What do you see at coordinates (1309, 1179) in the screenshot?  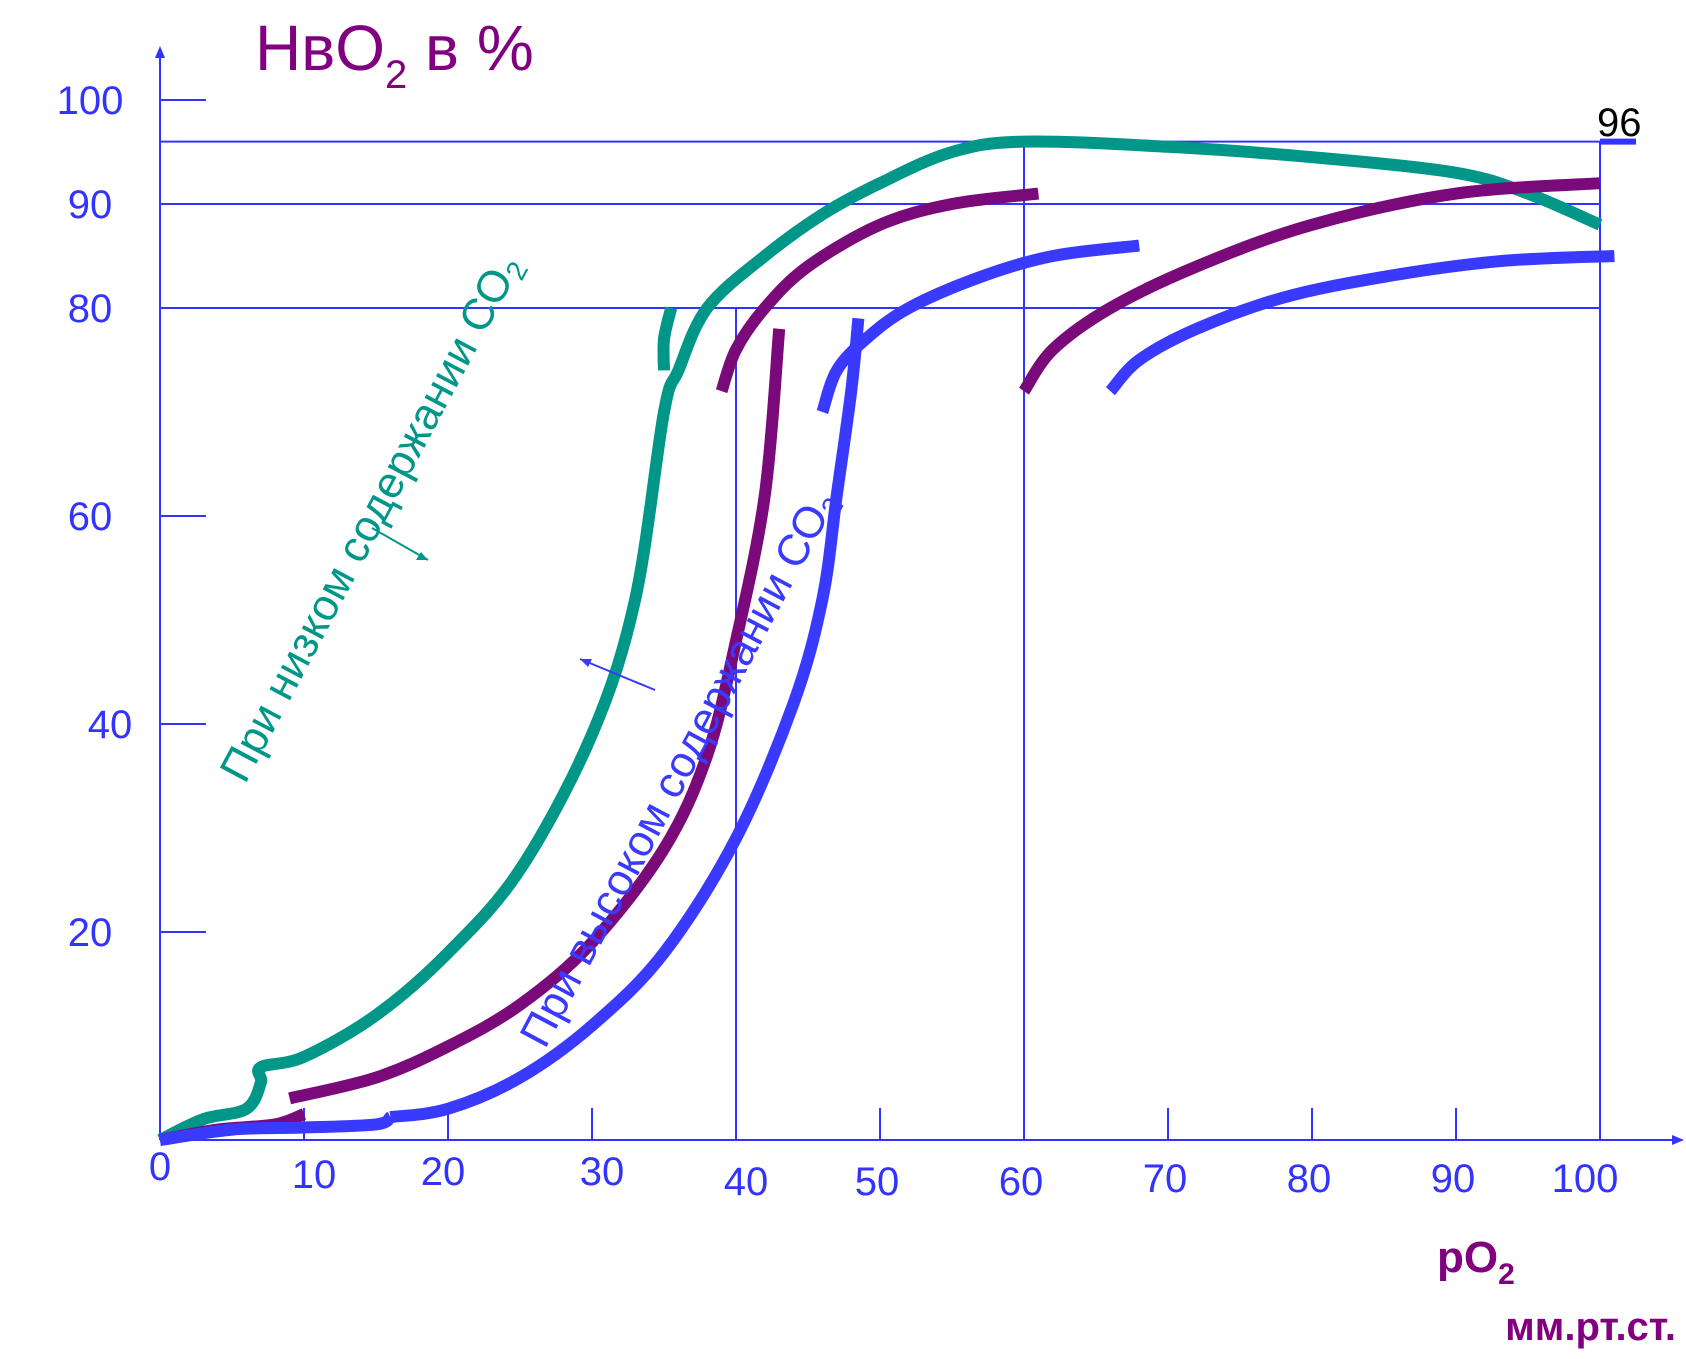 I see `x-tick-label: 80` at bounding box center [1309, 1179].